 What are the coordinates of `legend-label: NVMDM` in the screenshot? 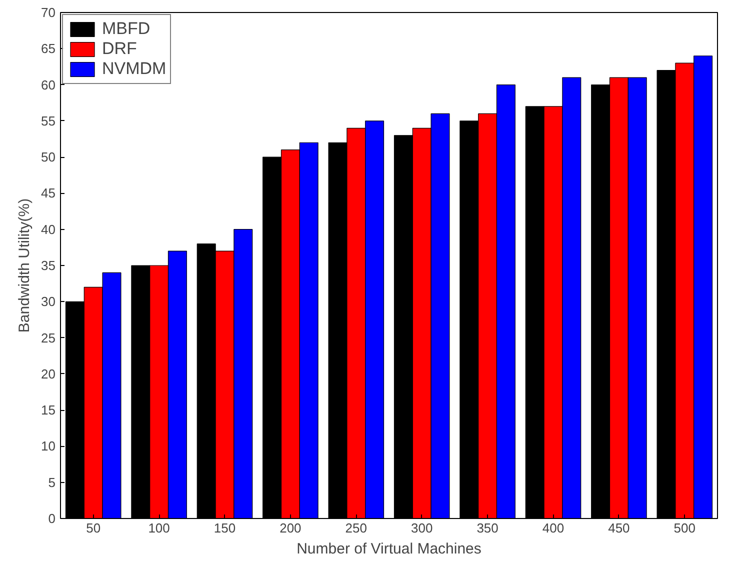 It's located at (134, 69).